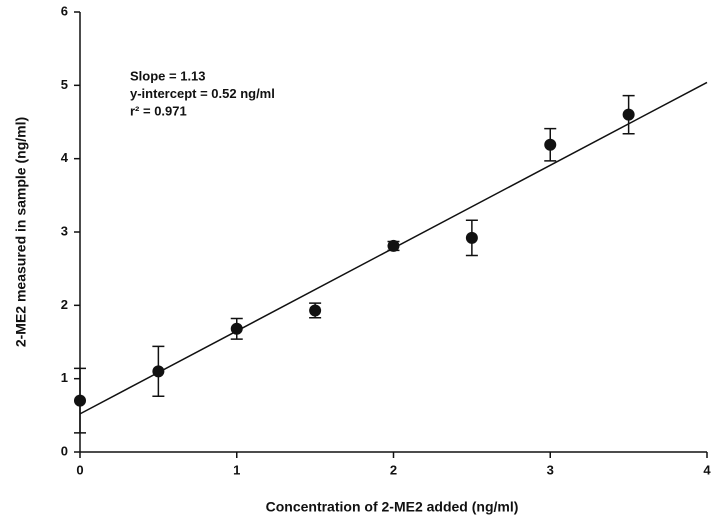 The image size is (715, 523). I want to click on y-tick-label: 3, so click(64, 230).